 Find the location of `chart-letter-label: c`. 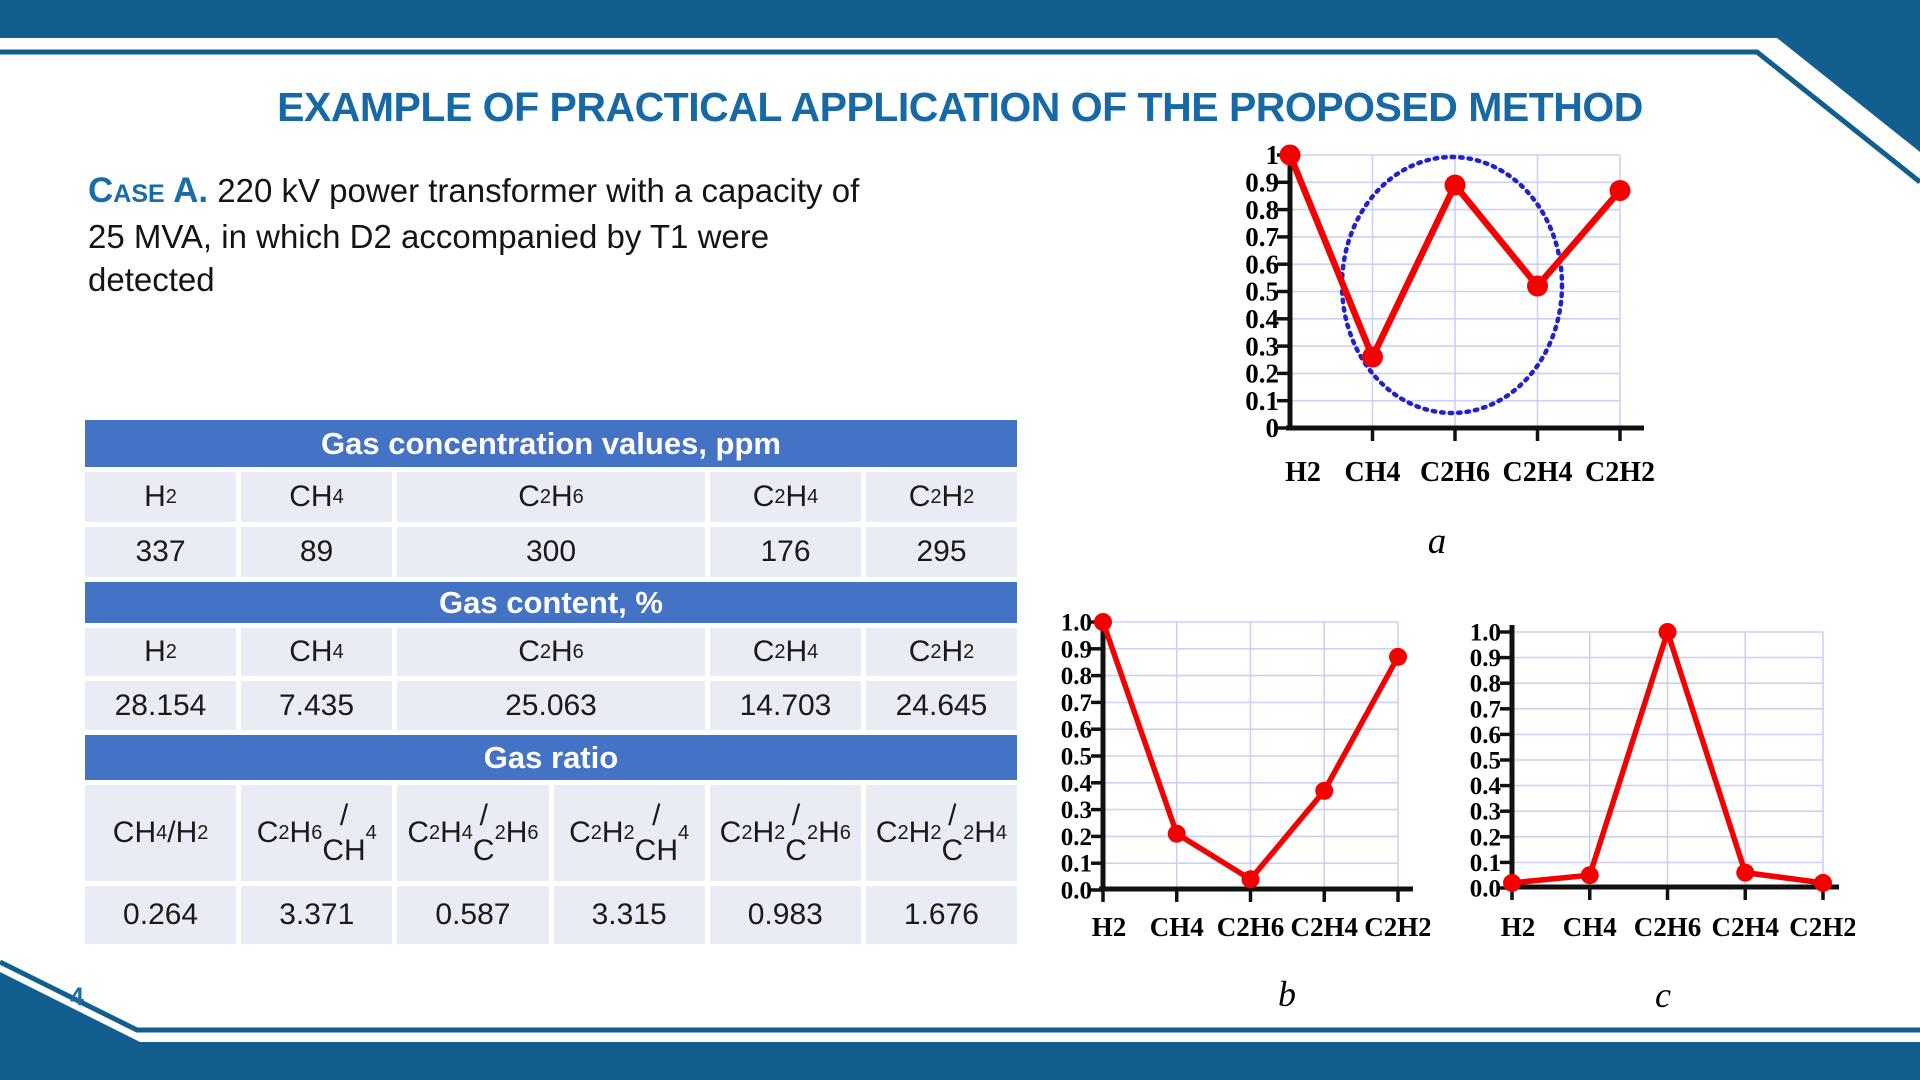

chart-letter-label: c is located at coordinates (1663, 995).